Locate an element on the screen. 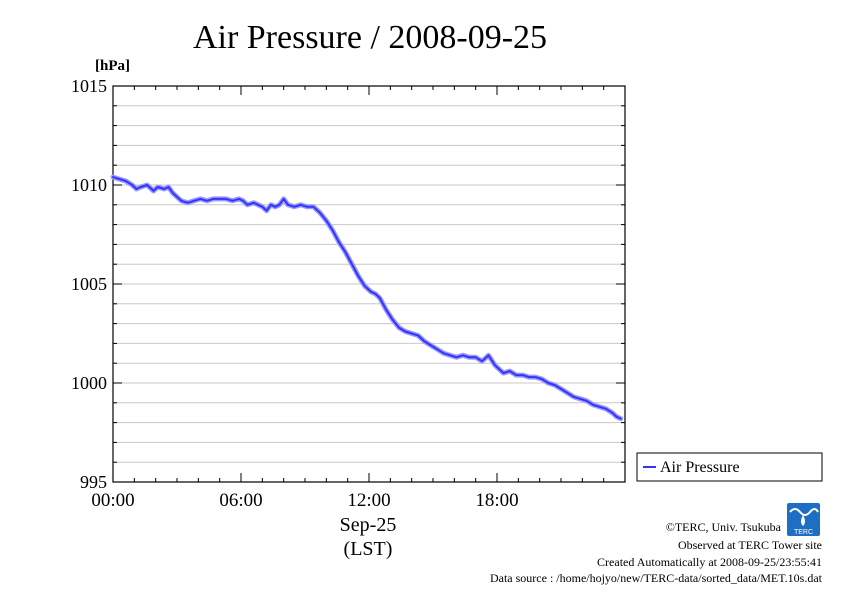  x-axis-timezone-label: (LST) is located at coordinates (368, 549).